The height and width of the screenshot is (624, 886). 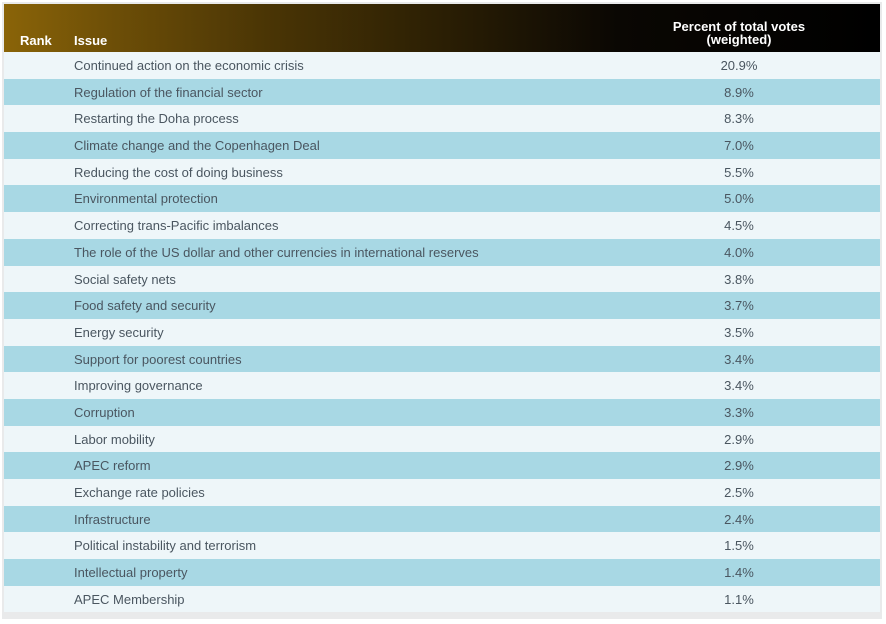 I want to click on percent-cell: 1.4%, so click(x=739, y=573).